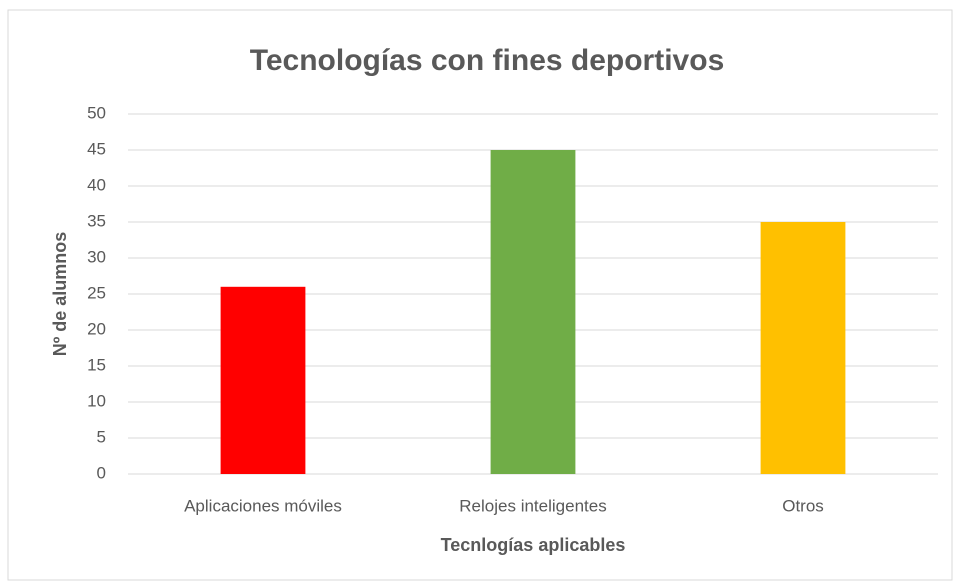  Describe the element at coordinates (96, 328) in the screenshot. I see `y-tick-label: 20` at that location.